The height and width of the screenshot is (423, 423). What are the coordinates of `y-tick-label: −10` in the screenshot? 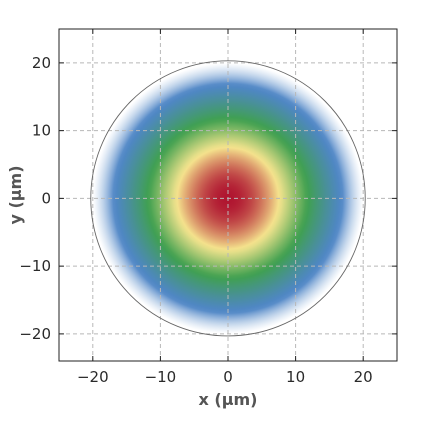 It's located at (35, 266).